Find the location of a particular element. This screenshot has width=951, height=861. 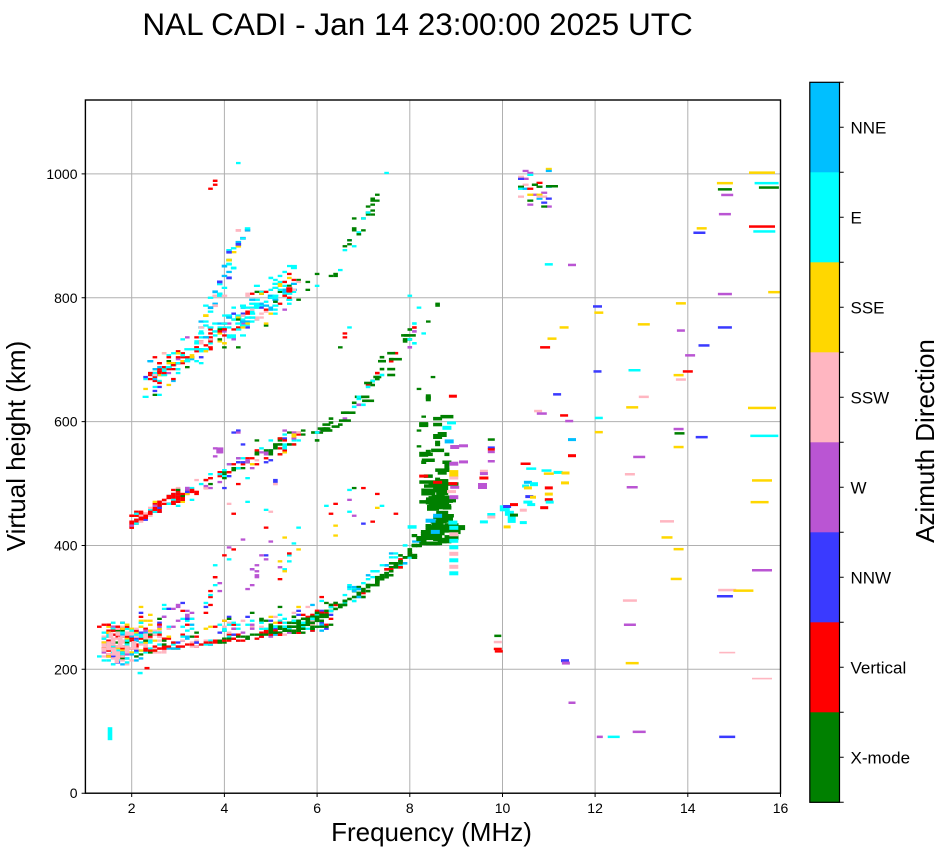

svg-text: SSE is located at coordinates (868, 307).